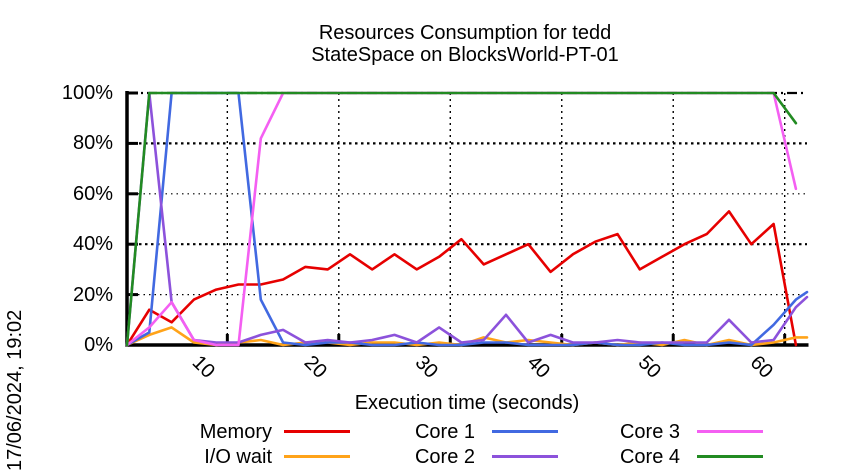 The image size is (850, 475). I want to click on legend-label: Core 3, so click(649, 432).